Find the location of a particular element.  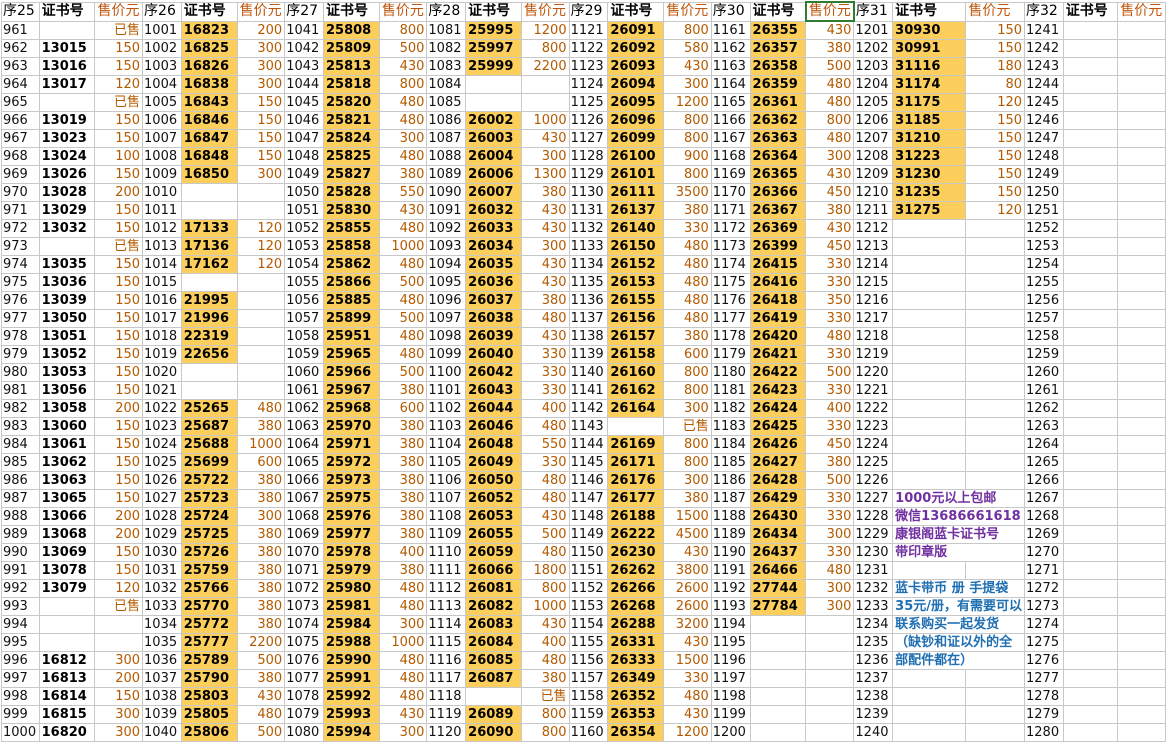

seq-cell: 1152 is located at coordinates (588, 588).